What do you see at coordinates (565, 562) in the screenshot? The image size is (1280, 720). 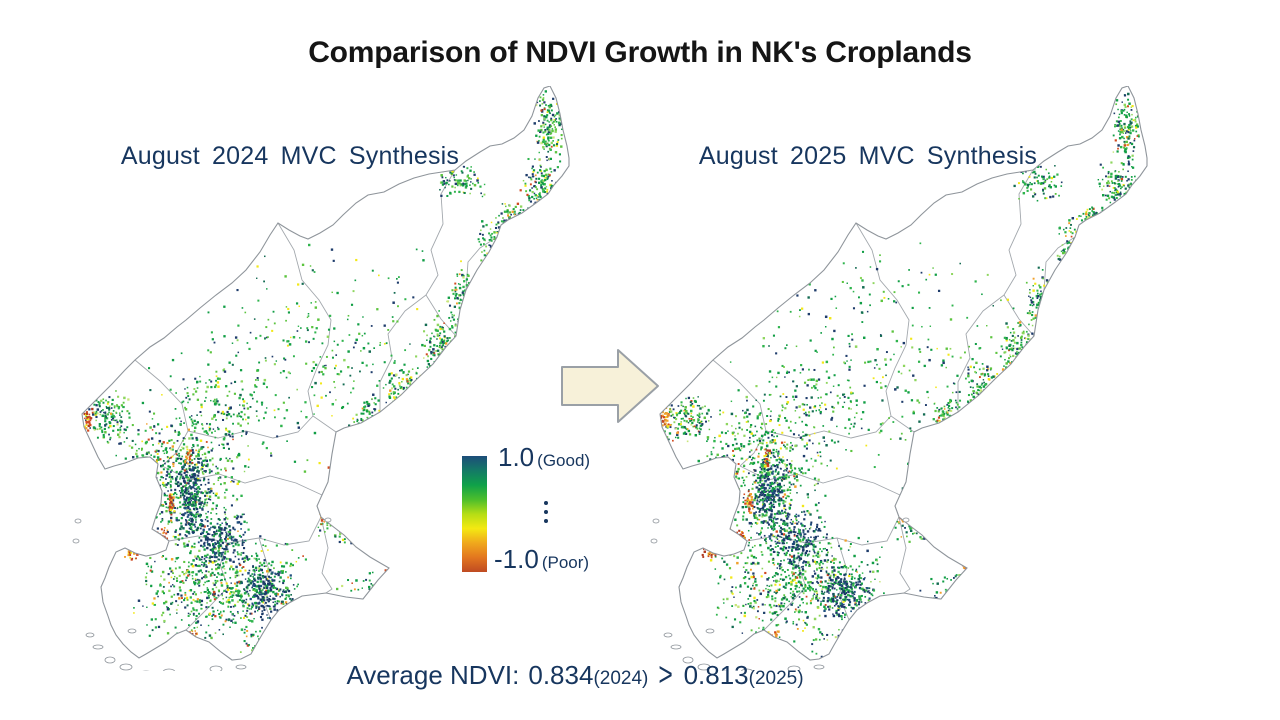 I see `legend-min-qualifier: (Poor)` at bounding box center [565, 562].